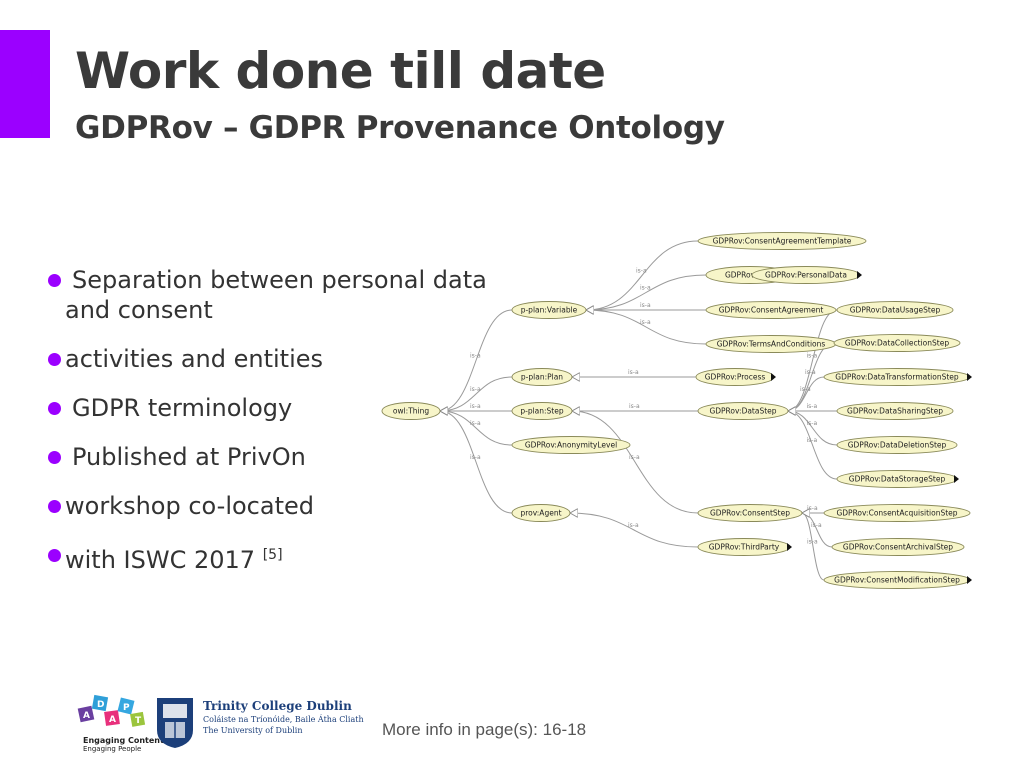 The image size is (1024, 768). Describe the element at coordinates (476, 393) in the screenshot. I see `edge-plan-to-owl` at that location.